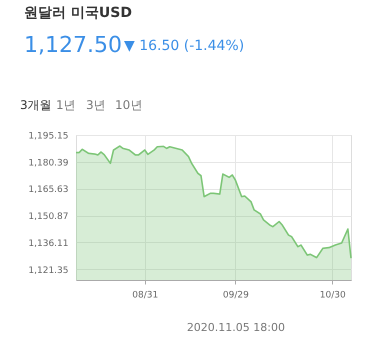 This screenshot has width=374, height=360. Describe the element at coordinates (333, 295) in the screenshot. I see `x-tick-label: 10/30` at that location.